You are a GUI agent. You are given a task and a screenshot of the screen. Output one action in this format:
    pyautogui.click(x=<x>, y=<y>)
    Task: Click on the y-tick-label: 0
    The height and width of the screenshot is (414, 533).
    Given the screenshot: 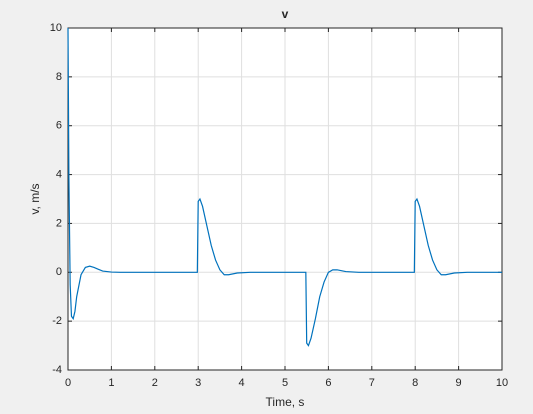 What is the action you would take?
    pyautogui.click(x=59, y=272)
    